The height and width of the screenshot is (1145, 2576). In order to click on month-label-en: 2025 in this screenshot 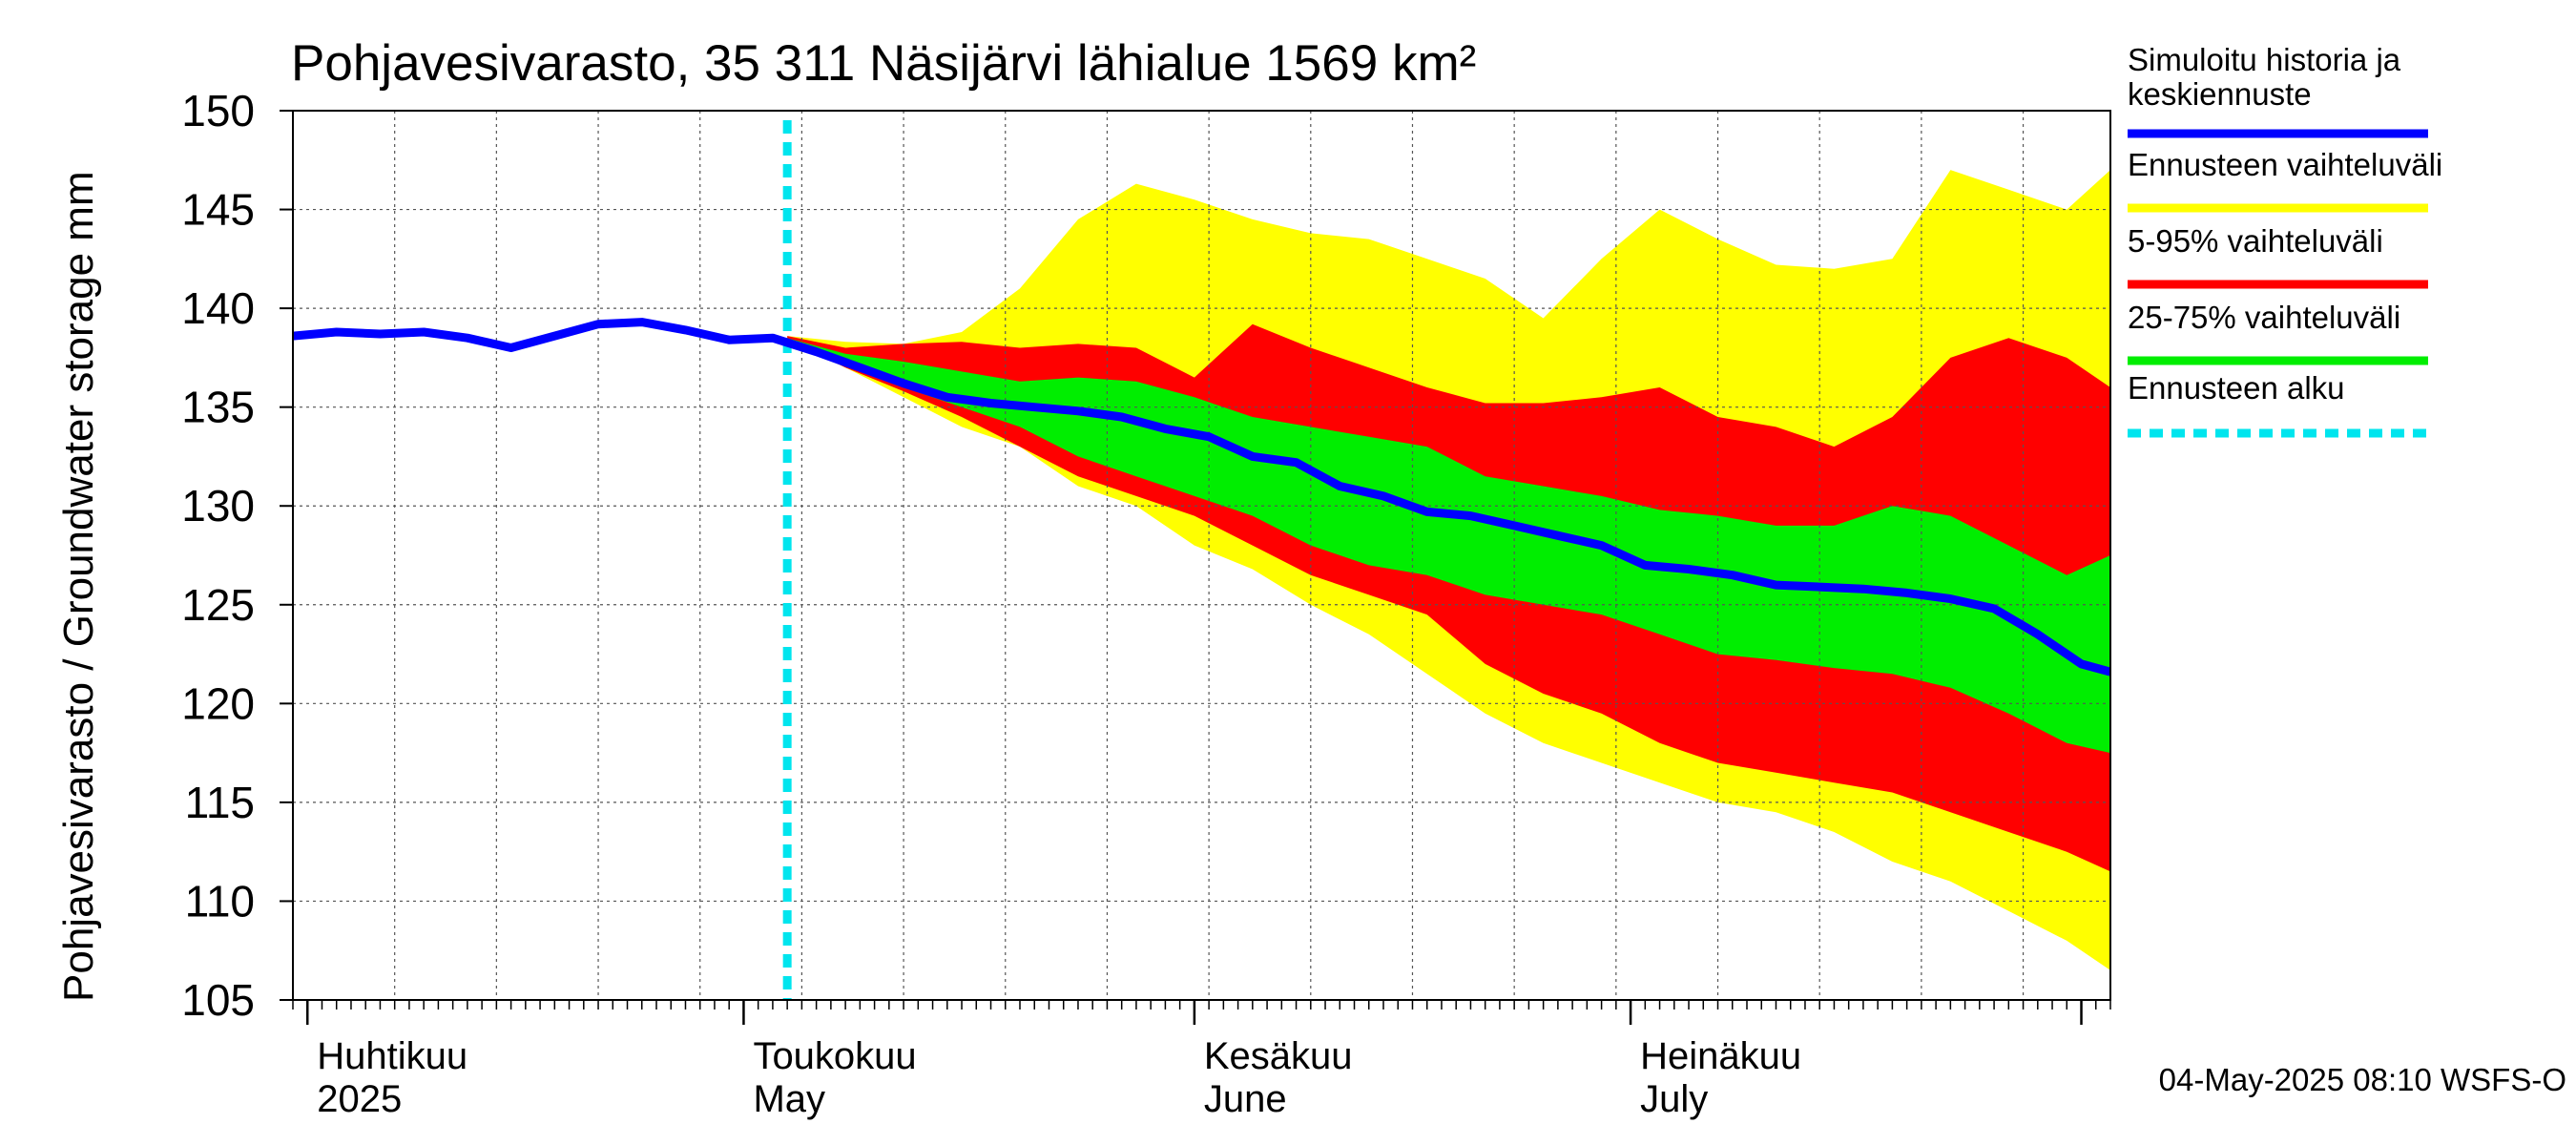, I will do `click(359, 1099)`.